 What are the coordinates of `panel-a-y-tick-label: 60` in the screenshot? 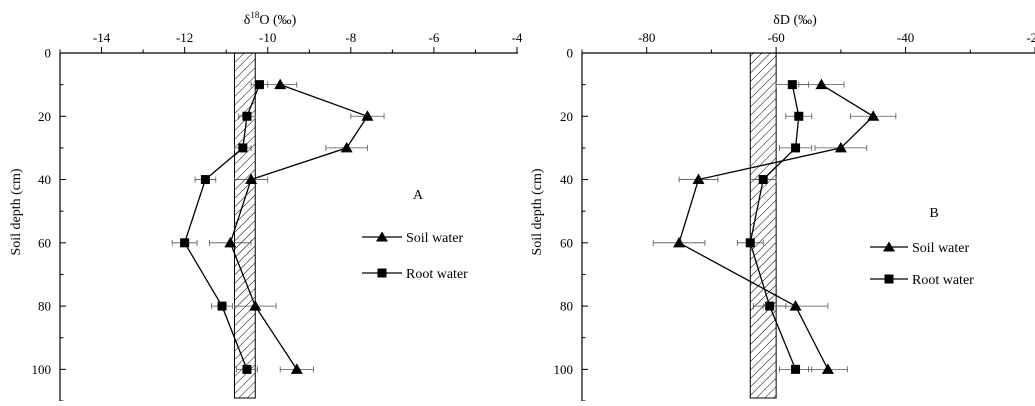 It's located at (44, 242).